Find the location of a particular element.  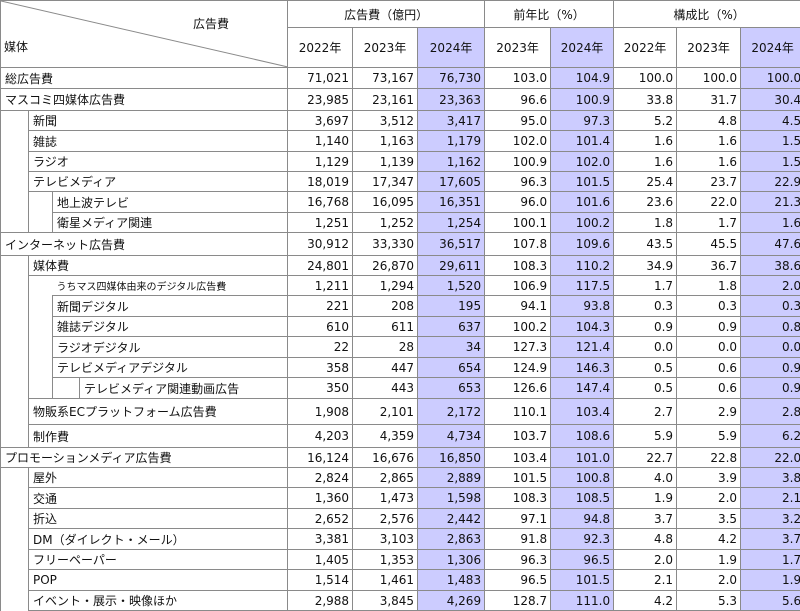

value-cell: 127.3 is located at coordinates (518, 347).